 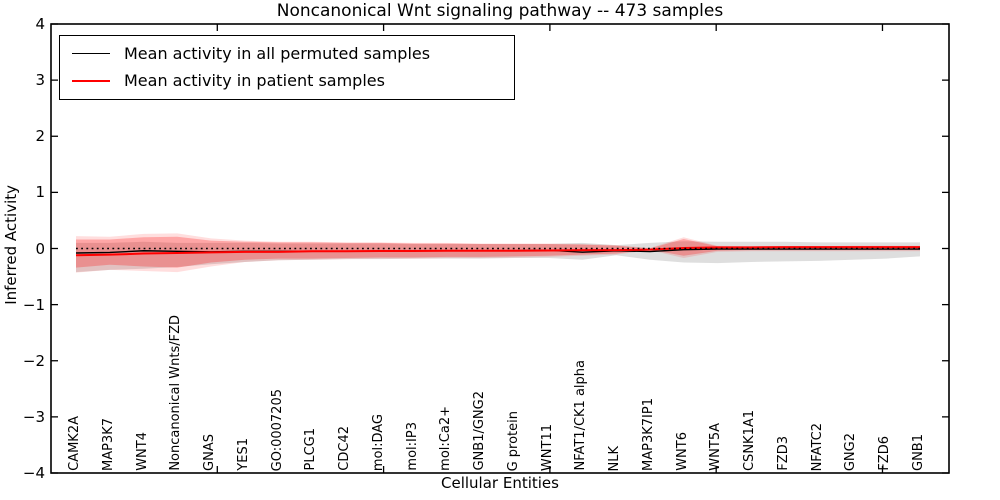 What do you see at coordinates (40, 248) in the screenshot?
I see `y-tick-label: 0` at bounding box center [40, 248].